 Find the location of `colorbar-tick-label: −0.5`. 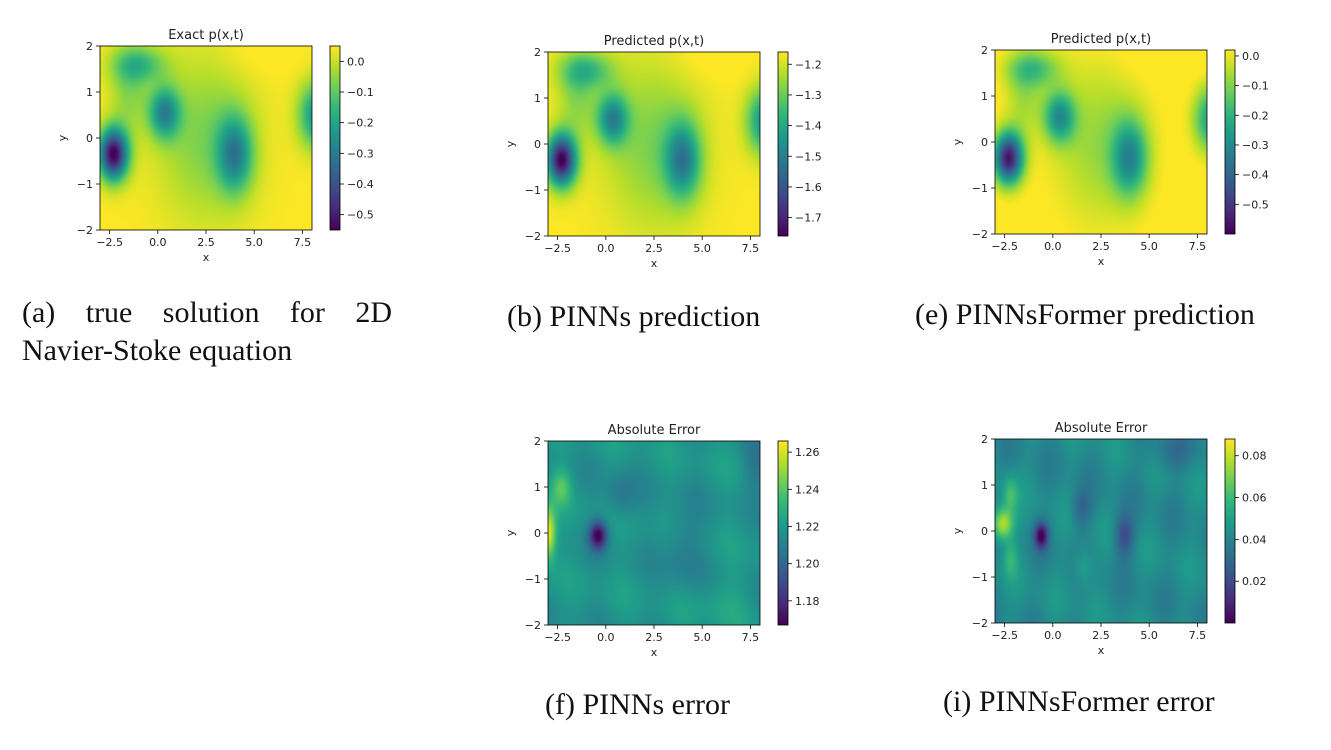

colorbar-tick-label: −0.5 is located at coordinates (360, 215).